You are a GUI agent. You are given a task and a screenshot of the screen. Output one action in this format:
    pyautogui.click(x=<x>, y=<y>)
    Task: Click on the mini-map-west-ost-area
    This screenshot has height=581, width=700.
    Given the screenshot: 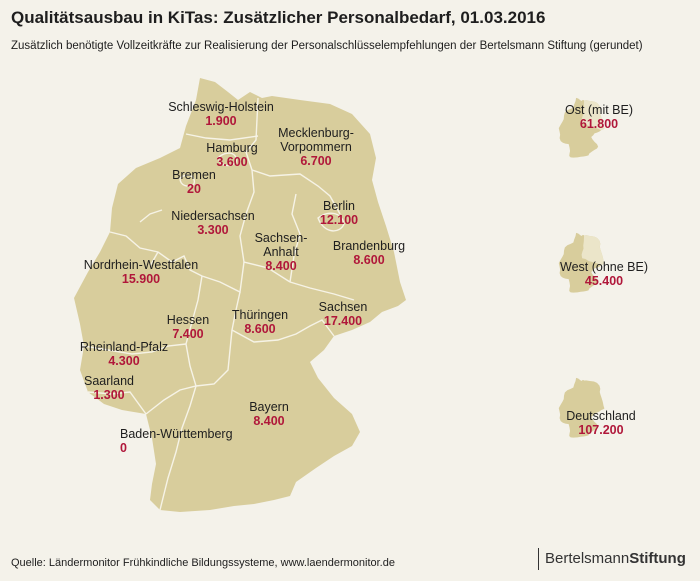 What is the action you would take?
    pyautogui.click(x=593, y=250)
    